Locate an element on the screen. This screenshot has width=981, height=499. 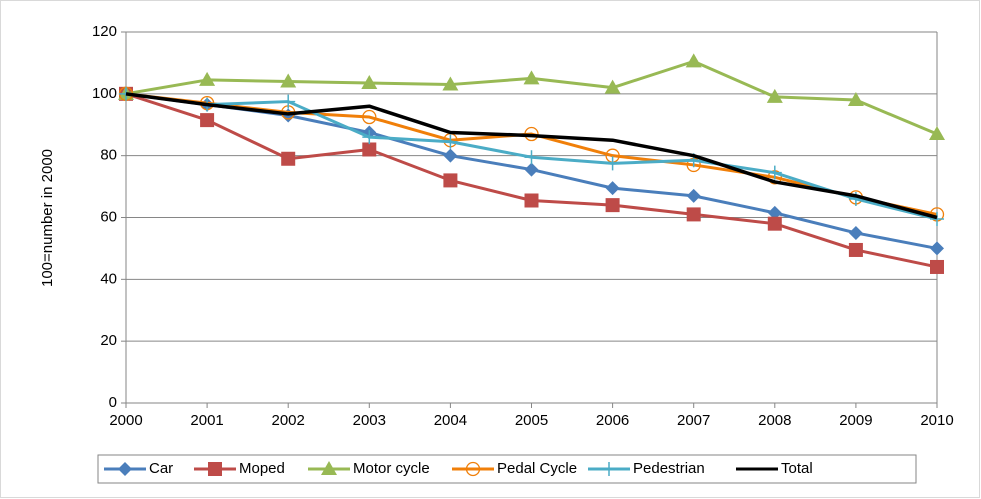
y-tick-label: 60 is located at coordinates (108, 216).